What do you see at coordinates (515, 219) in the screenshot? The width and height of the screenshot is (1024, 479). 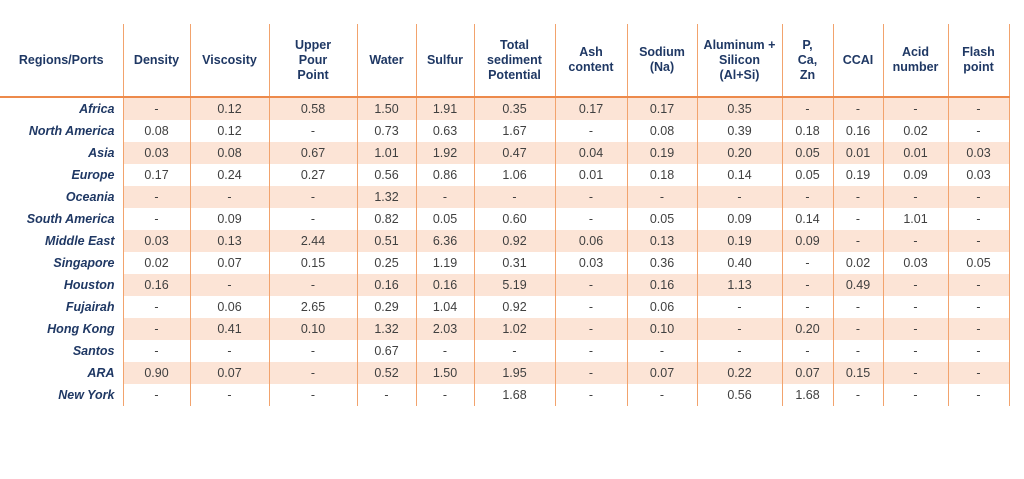 I see `cell-value: 0.60` at bounding box center [515, 219].